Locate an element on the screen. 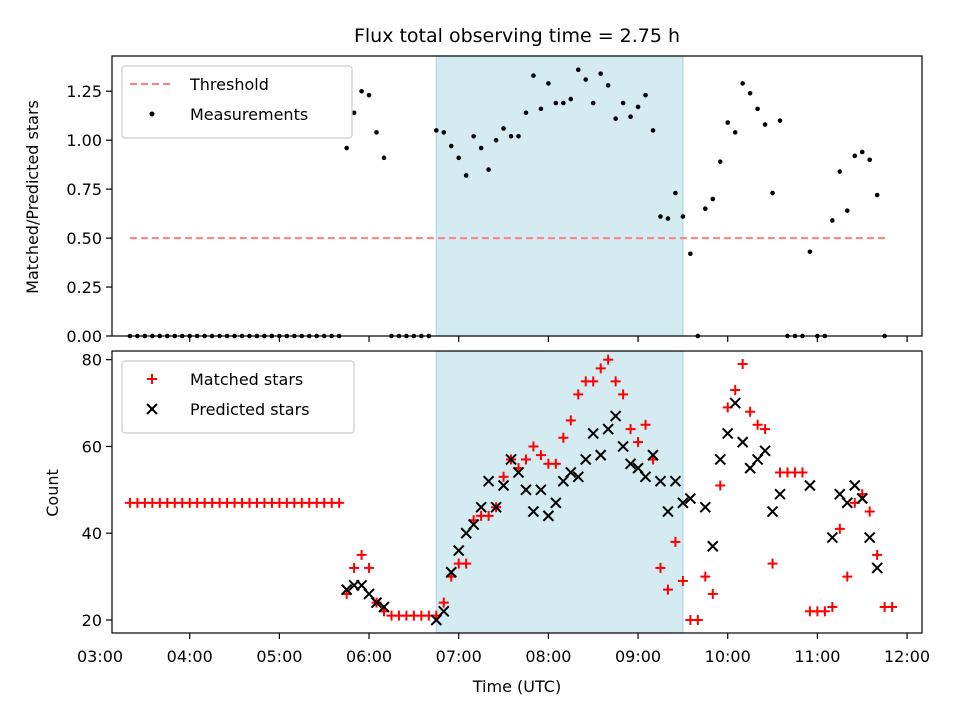  y-tick-label: 20 is located at coordinates (92, 620).